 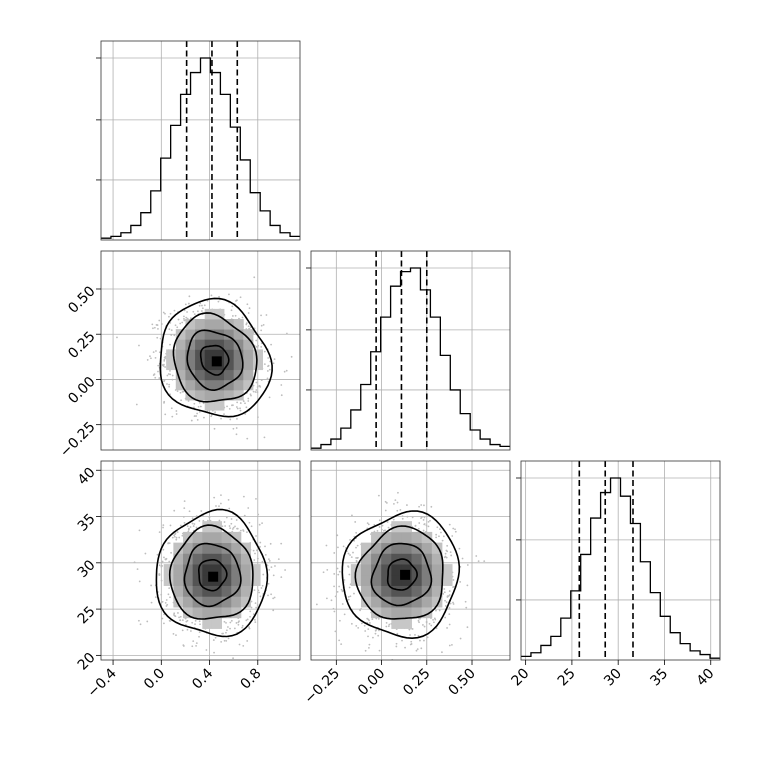 I want to click on panel-frame, so click(x=410, y=560).